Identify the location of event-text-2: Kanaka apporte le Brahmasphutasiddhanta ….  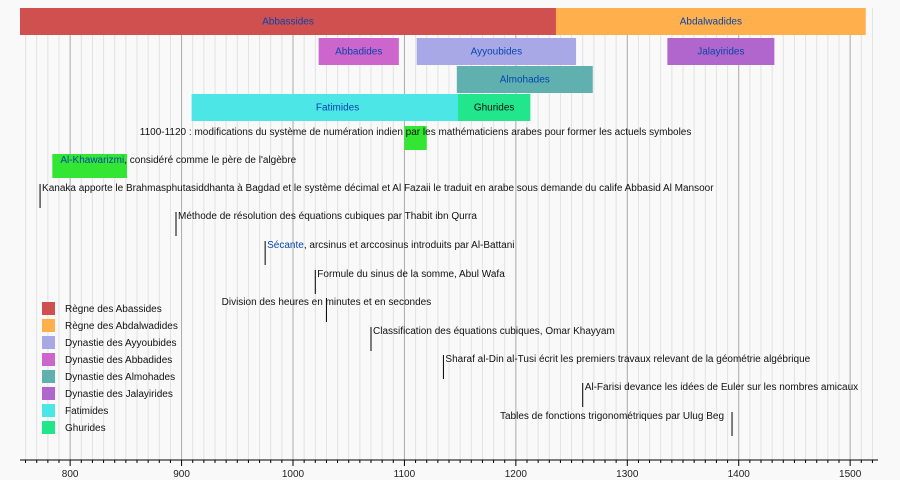
(378, 188).